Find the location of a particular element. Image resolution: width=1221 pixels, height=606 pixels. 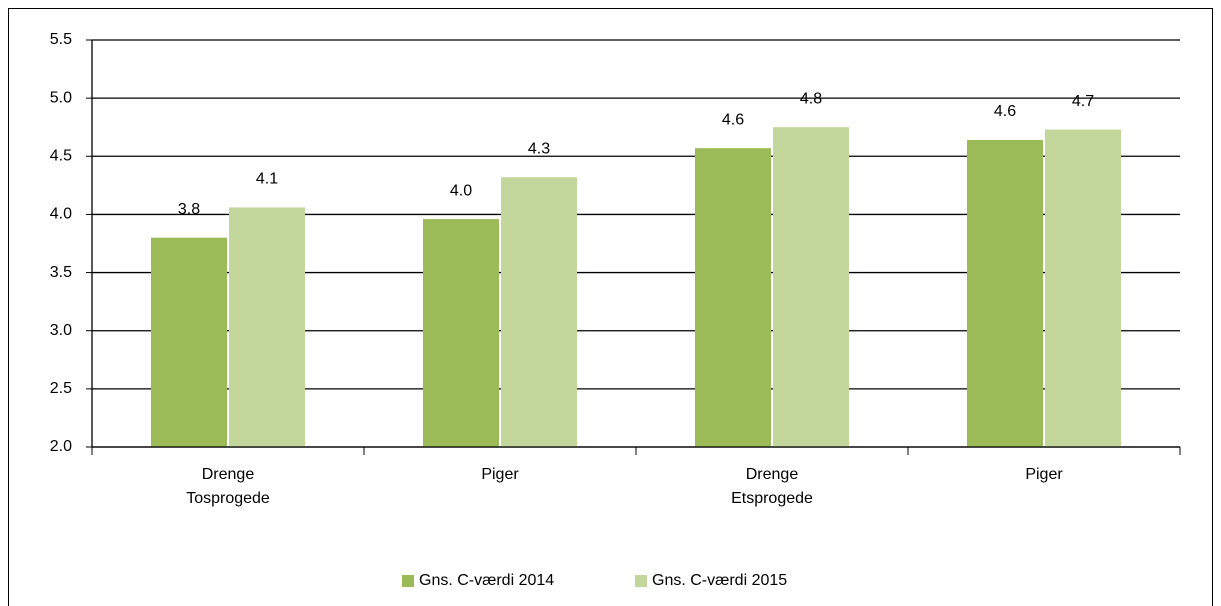

y-tick-label: 5.5 is located at coordinates (61, 39).